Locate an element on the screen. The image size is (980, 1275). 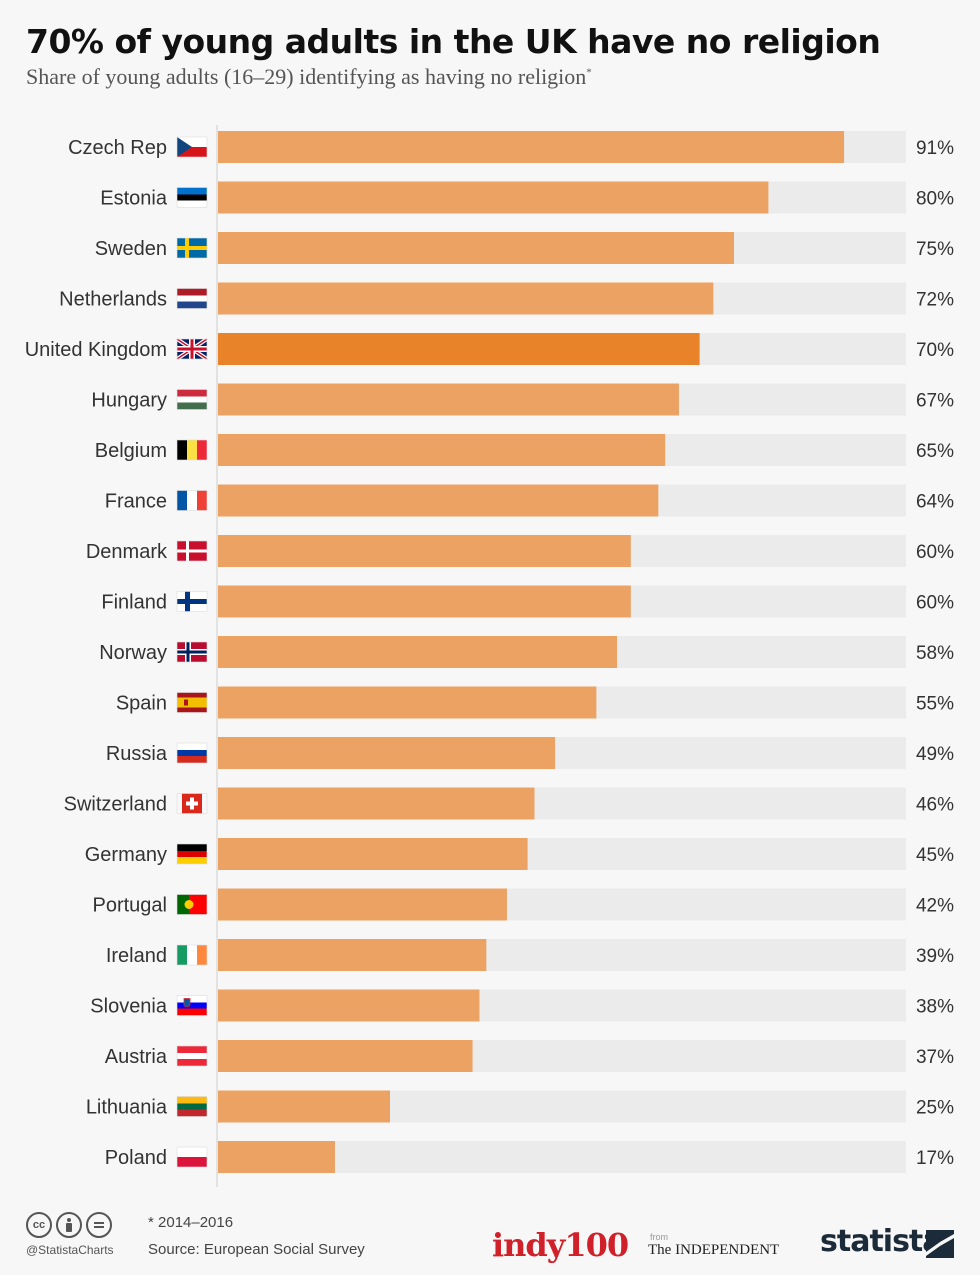
bar-czech-rep is located at coordinates (531, 147).